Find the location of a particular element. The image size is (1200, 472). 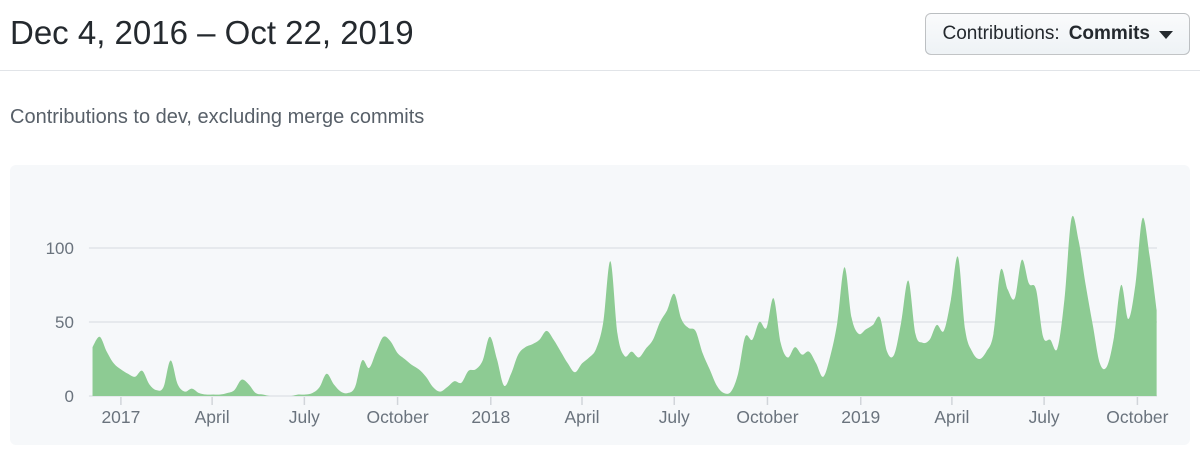

contributions-type-dropdown: Contributions: Commits is located at coordinates (1057, 34).